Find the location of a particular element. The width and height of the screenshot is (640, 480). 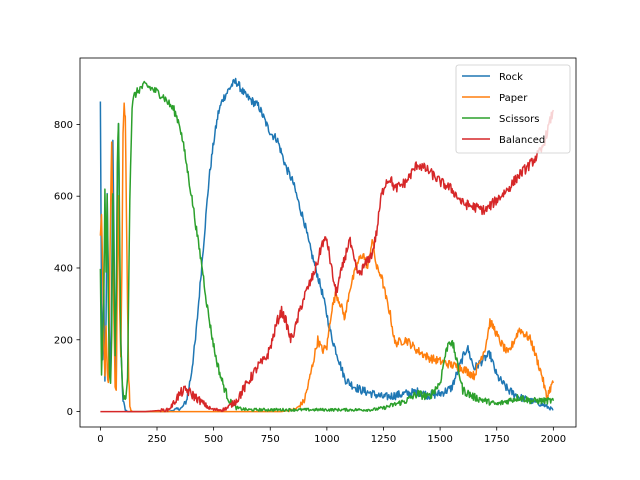

x-tick-label: 500 is located at coordinates (213, 439).